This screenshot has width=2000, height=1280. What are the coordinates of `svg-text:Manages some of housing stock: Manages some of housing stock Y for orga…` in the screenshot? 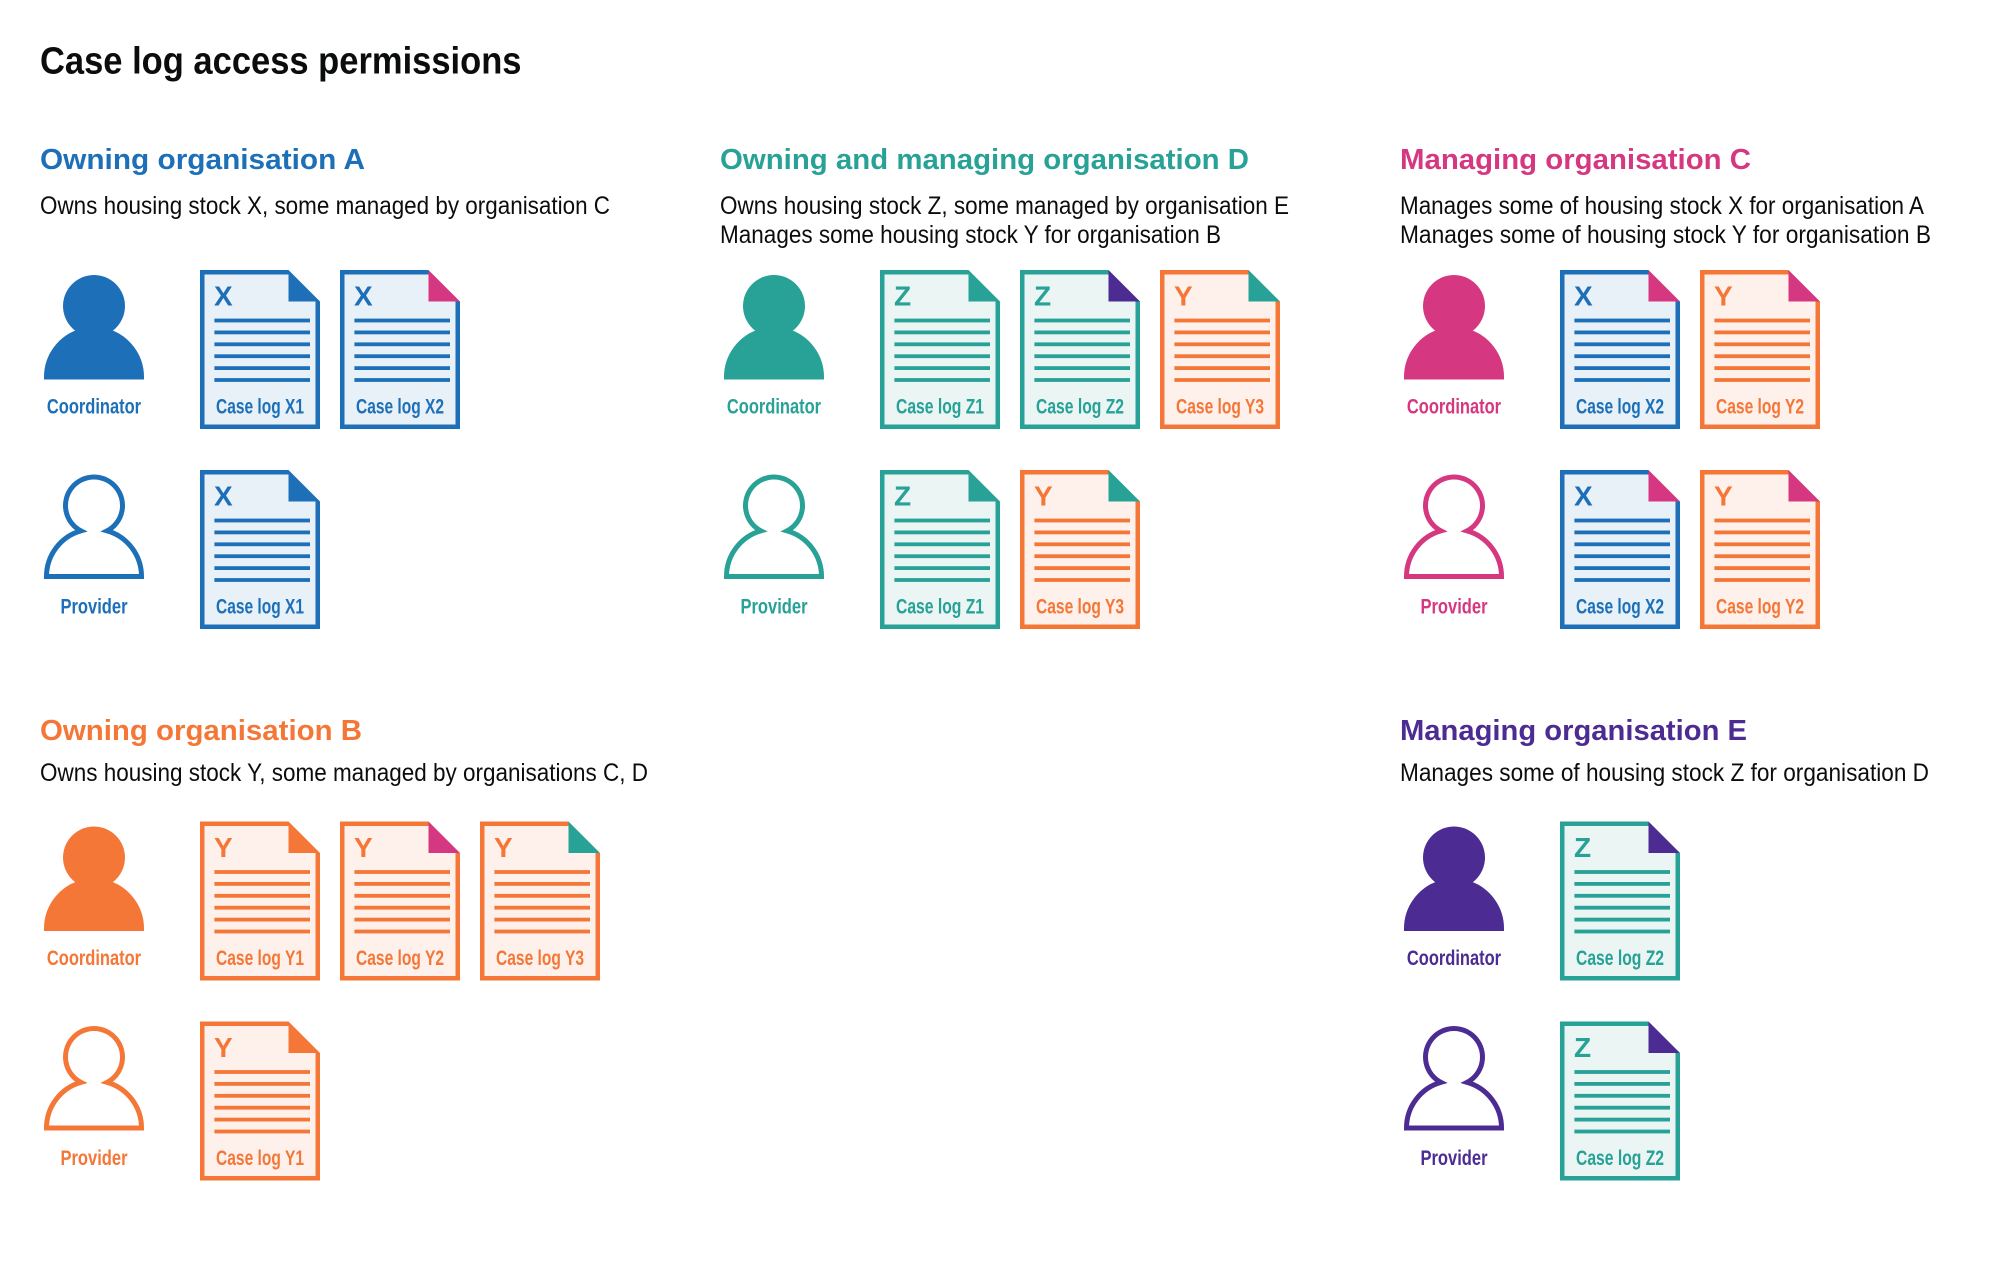 It's located at (1665, 235).